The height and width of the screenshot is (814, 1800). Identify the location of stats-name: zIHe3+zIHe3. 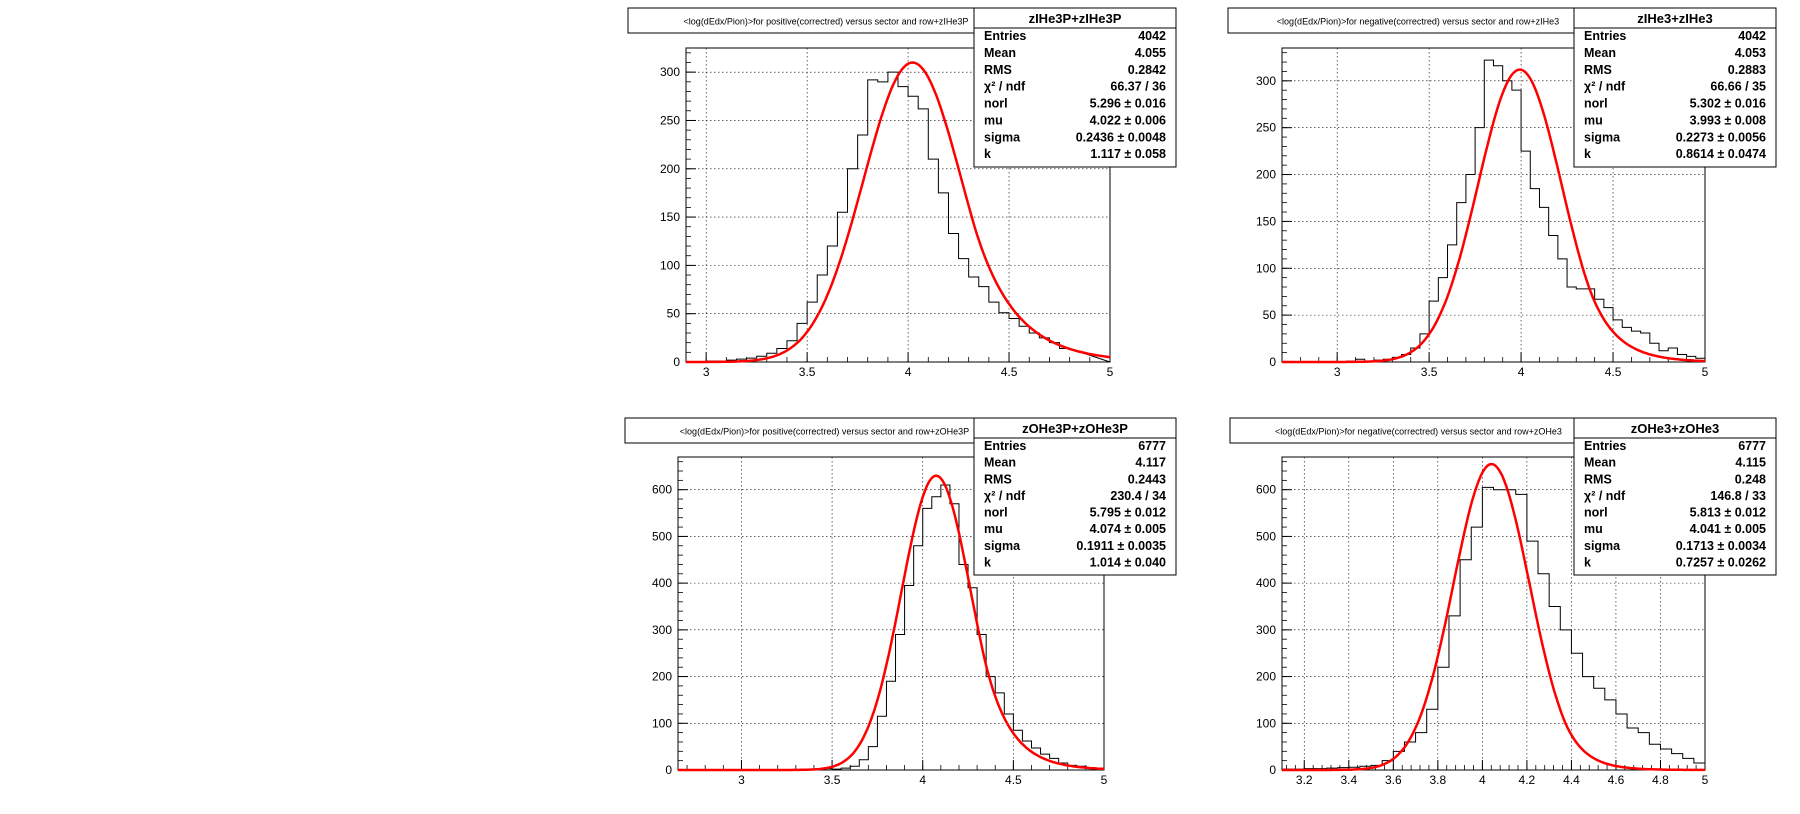
(1675, 18).